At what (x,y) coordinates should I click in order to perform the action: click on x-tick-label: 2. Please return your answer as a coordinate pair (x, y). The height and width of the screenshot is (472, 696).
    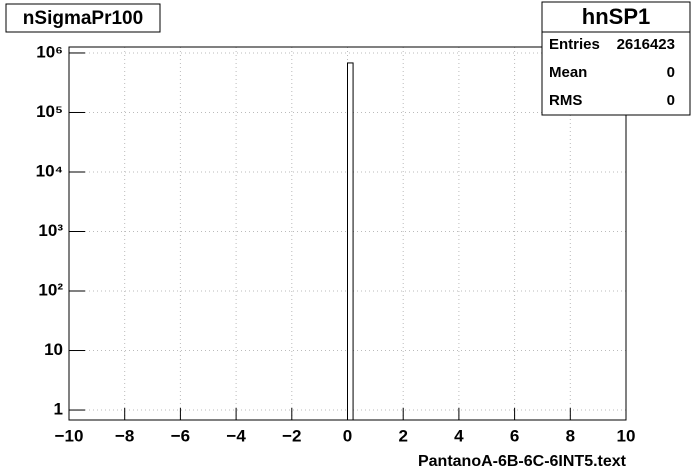
    Looking at the image, I should click on (402, 435).